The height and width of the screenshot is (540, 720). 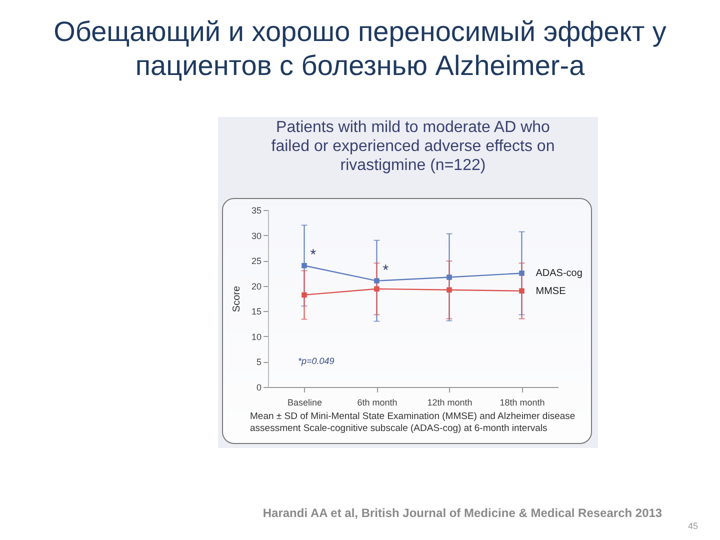 What do you see at coordinates (256, 261) in the screenshot?
I see `y-tick-label: 25` at bounding box center [256, 261].